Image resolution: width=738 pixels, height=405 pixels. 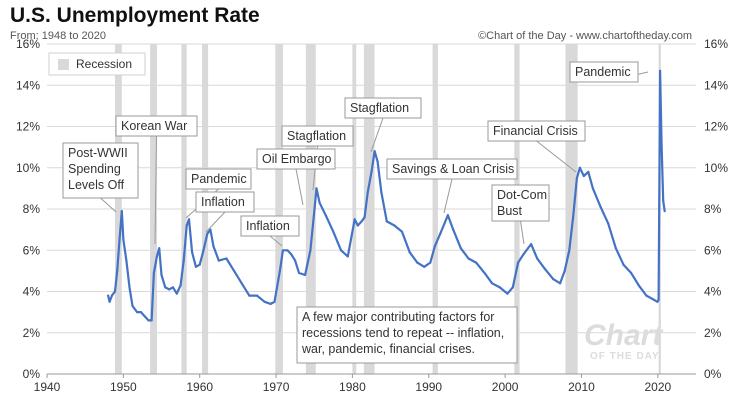 I want to click on callout-text: Spending, so click(x=94, y=169).